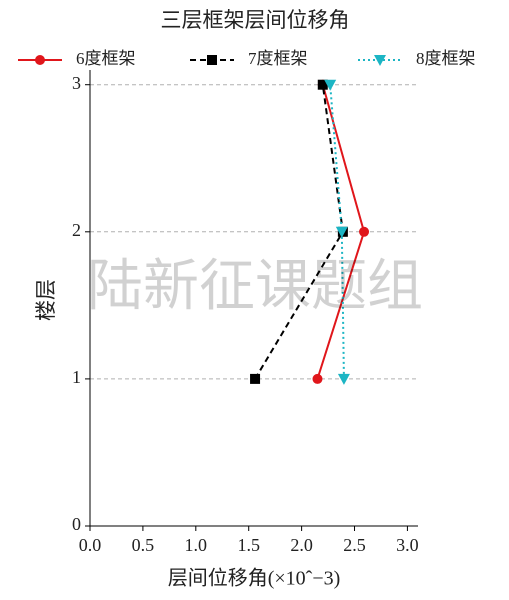 Image resolution: width=509 pixels, height=600 pixels. What do you see at coordinates (90, 545) in the screenshot?
I see `x-tick-label: 0.0` at bounding box center [90, 545].